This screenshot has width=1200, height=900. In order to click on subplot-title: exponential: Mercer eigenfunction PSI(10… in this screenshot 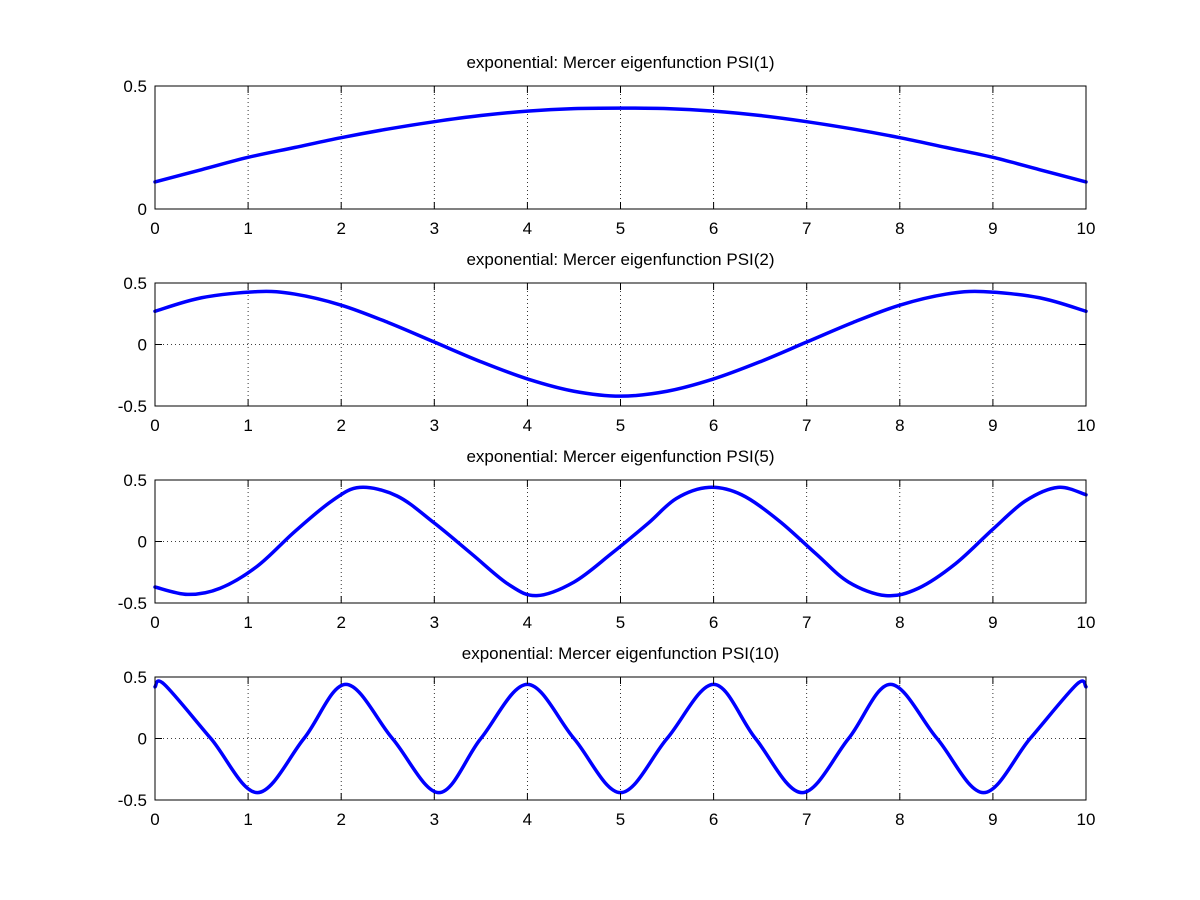, I will do `click(621, 653)`.